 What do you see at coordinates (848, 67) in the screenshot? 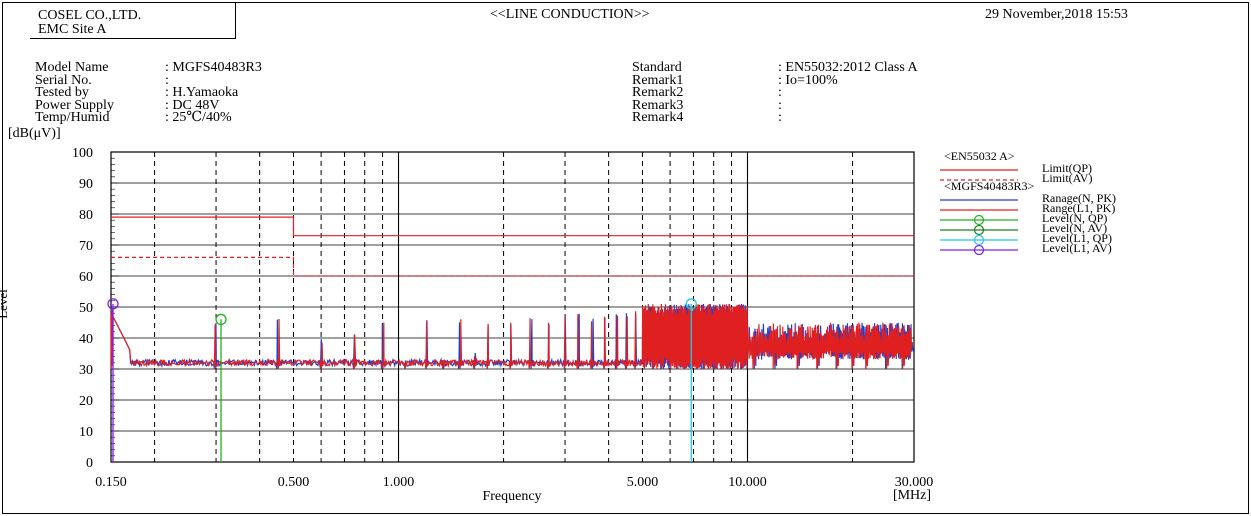
I see `info-value: : EN55032:2012 Class A` at bounding box center [848, 67].